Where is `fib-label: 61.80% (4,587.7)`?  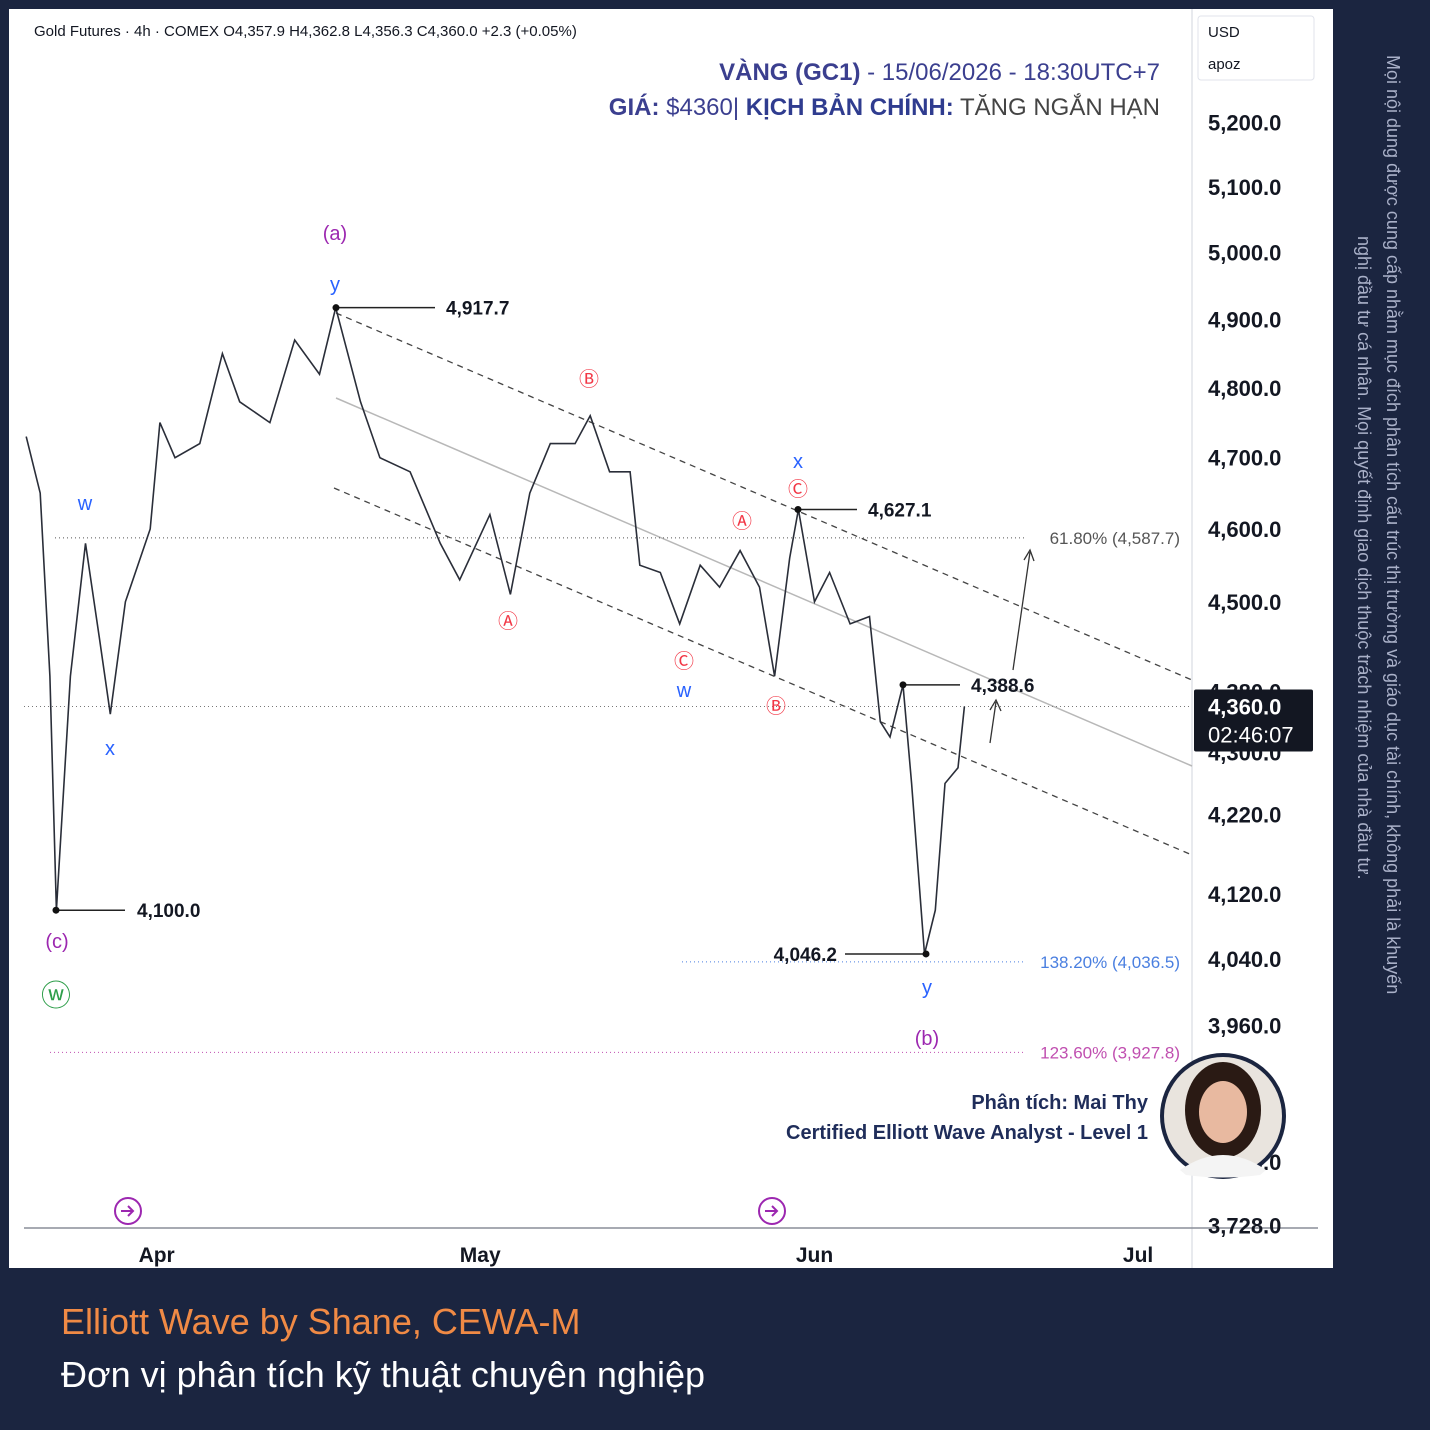
fib-label: 61.80% (4,587.7) is located at coordinates (1115, 538).